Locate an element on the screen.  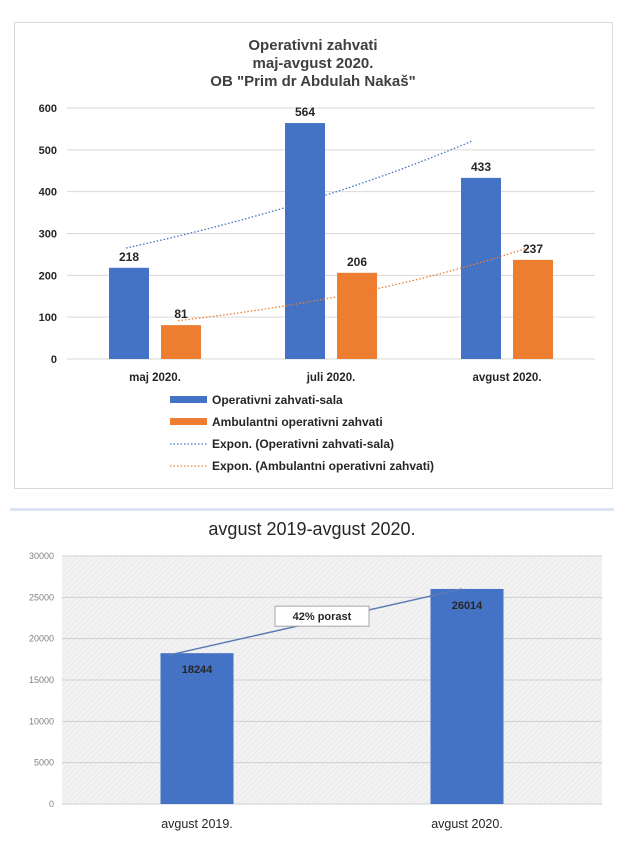
chart1-trendlines is located at coordinates (325, 231).